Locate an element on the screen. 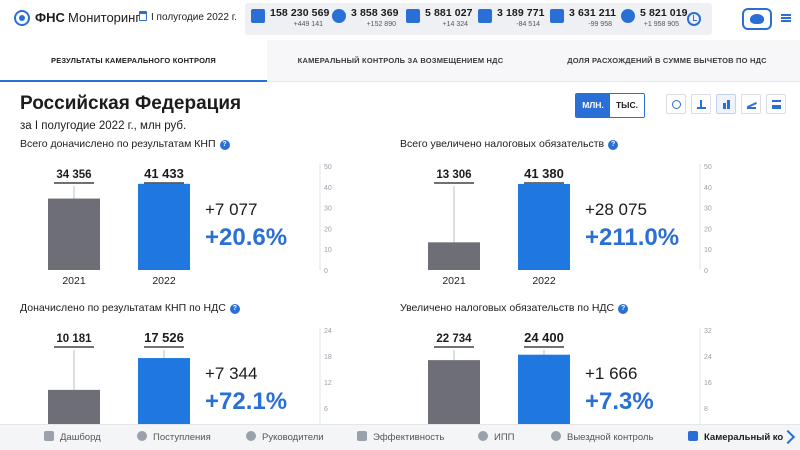  line-chart-view-button is located at coordinates (751, 104).